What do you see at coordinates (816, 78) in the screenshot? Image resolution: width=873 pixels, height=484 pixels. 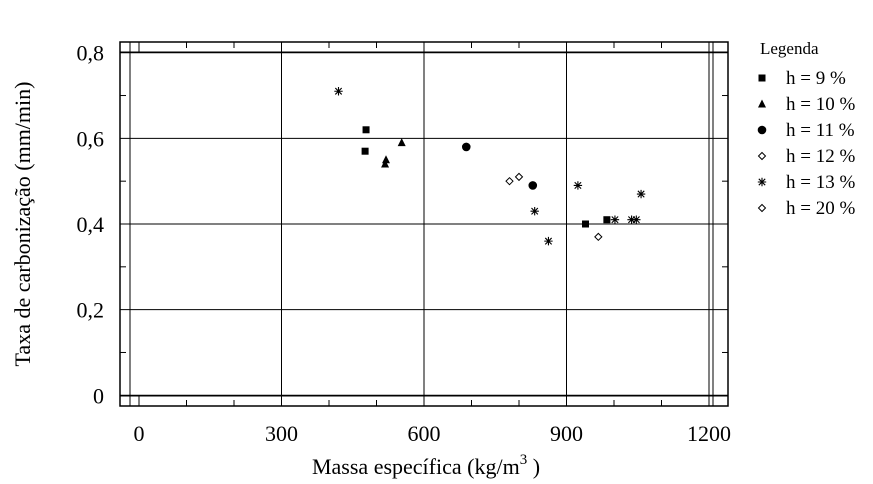 I see `legend-label-1: h = 9 %` at bounding box center [816, 78].